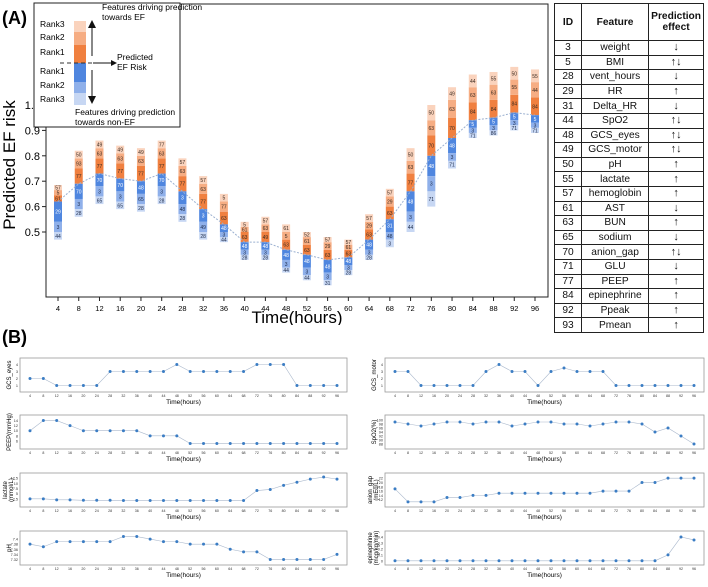  What do you see at coordinates (668, 453) in the screenshot?
I see `small-x-tick-label: 88` at bounding box center [668, 453].